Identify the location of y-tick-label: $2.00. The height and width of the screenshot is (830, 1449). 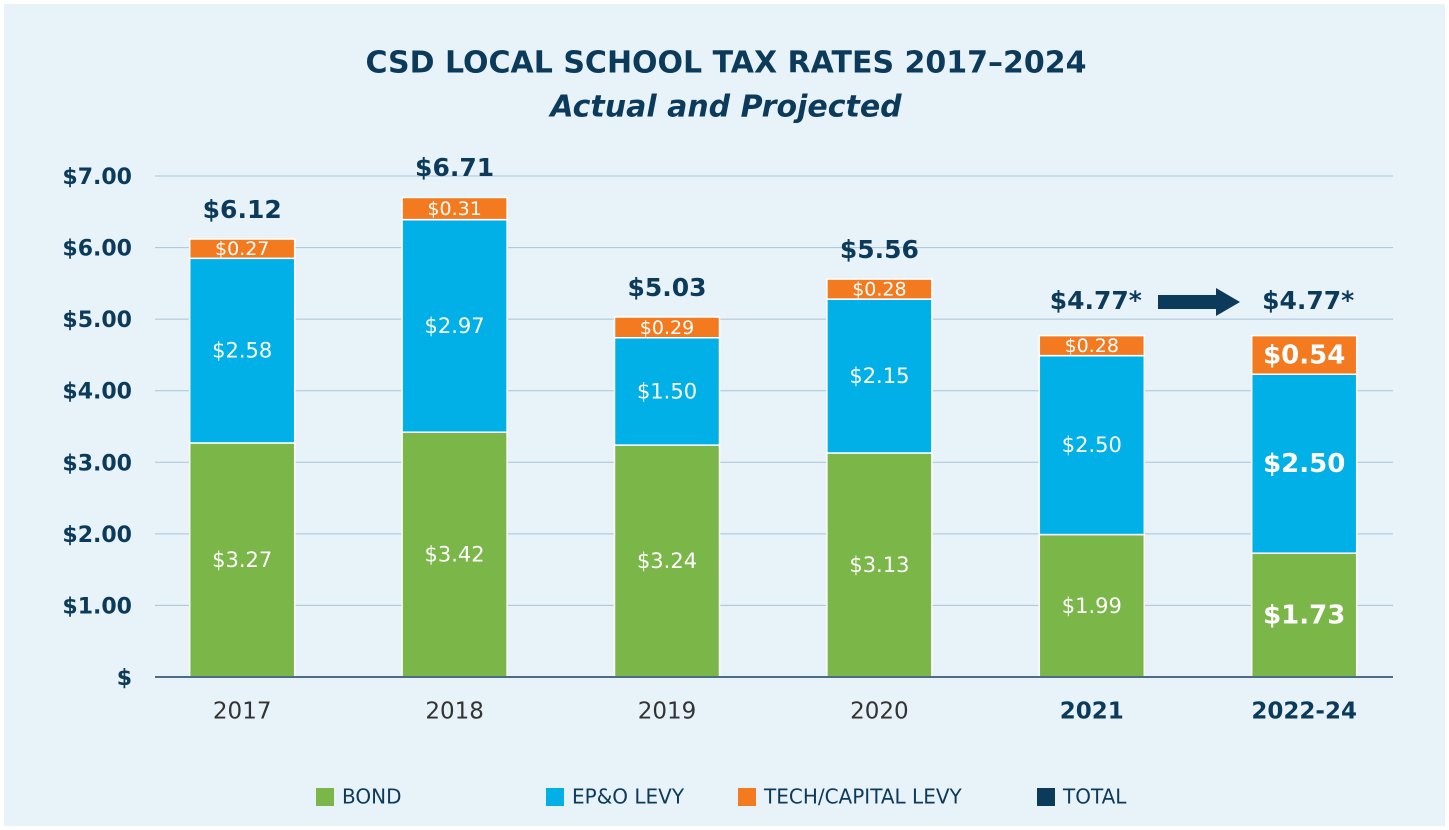
(97, 535).